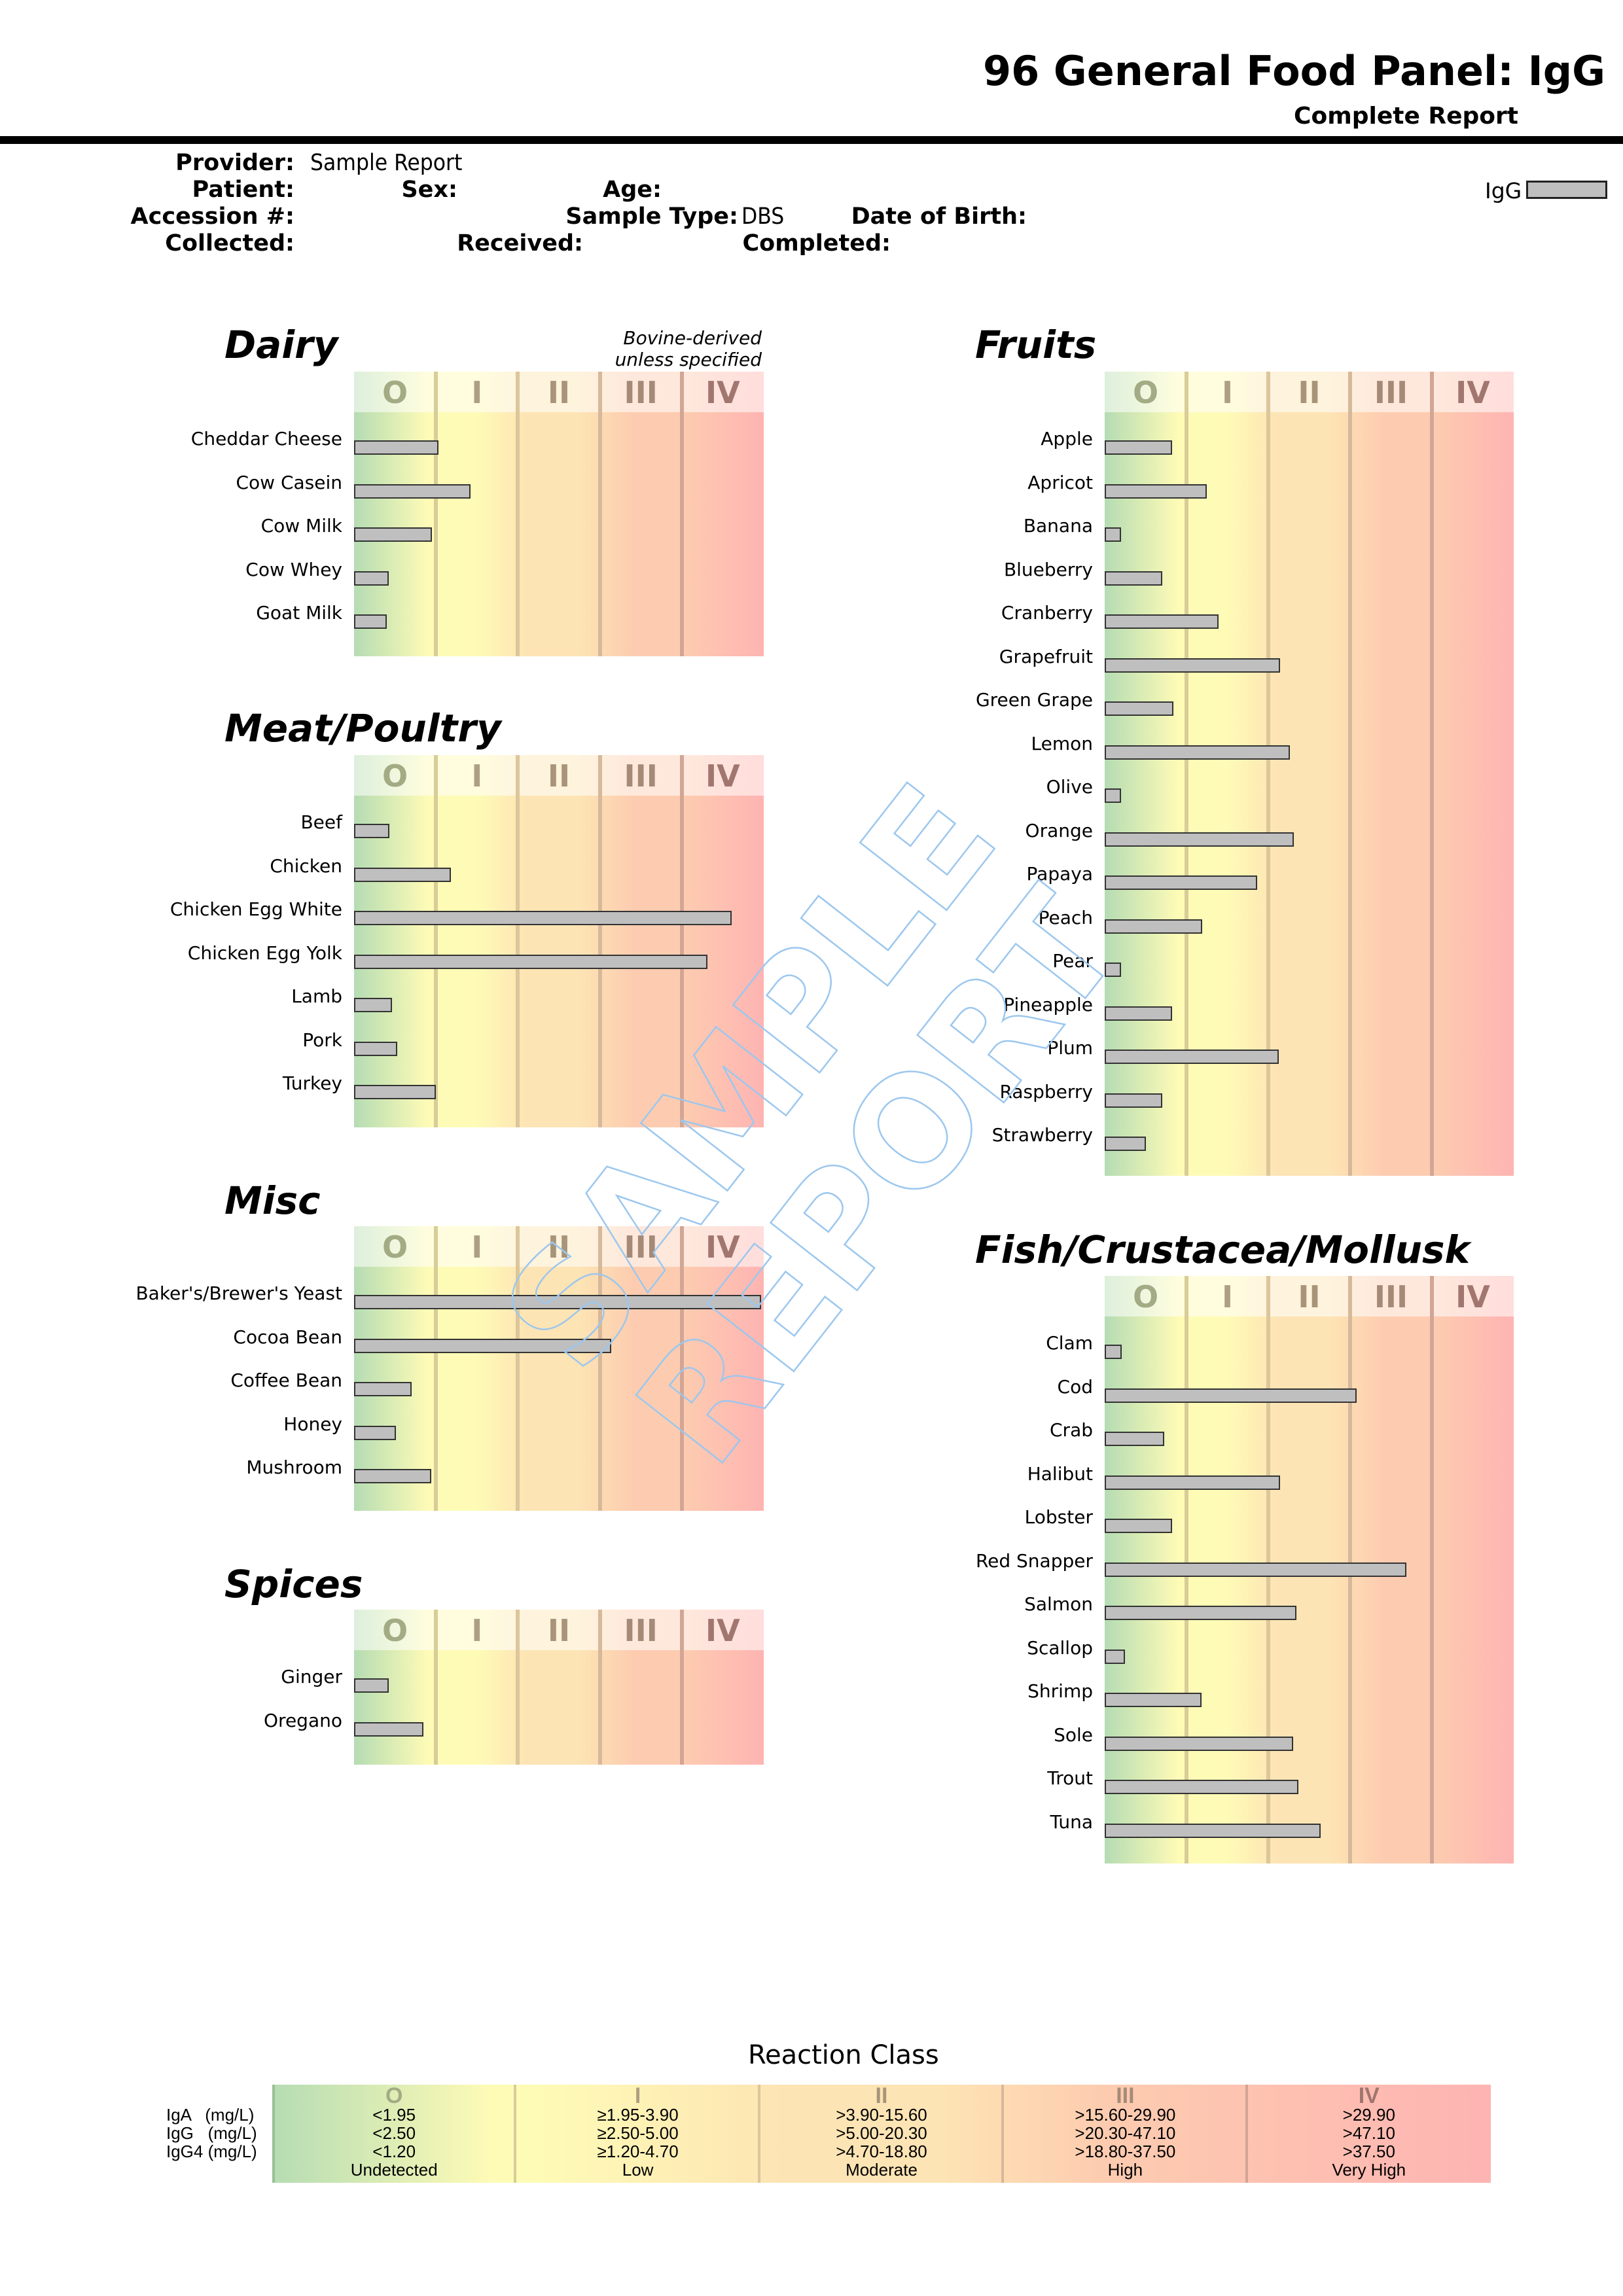  What do you see at coordinates (939, 217) in the screenshot?
I see `dob-label: Date of Birth:` at bounding box center [939, 217].